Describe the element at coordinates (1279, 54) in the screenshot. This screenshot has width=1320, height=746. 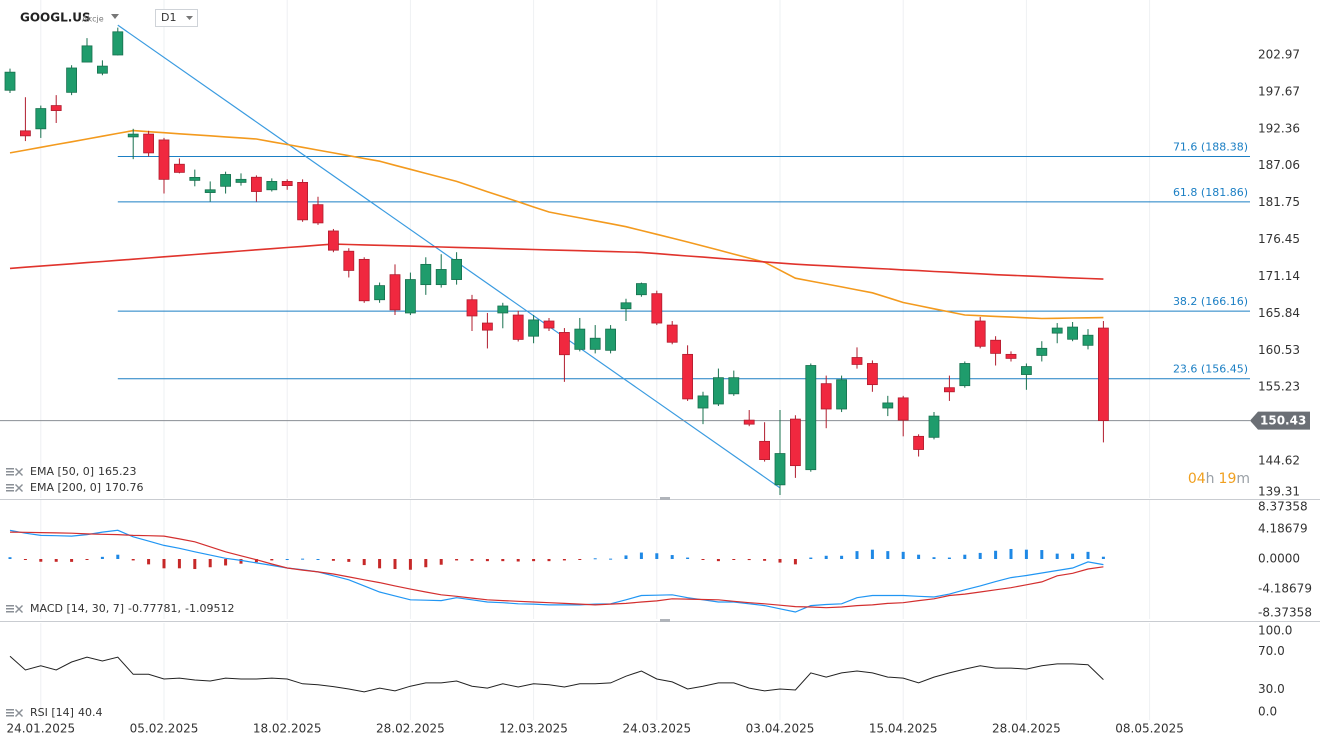
I see `y-tick-label: 202.97` at that location.